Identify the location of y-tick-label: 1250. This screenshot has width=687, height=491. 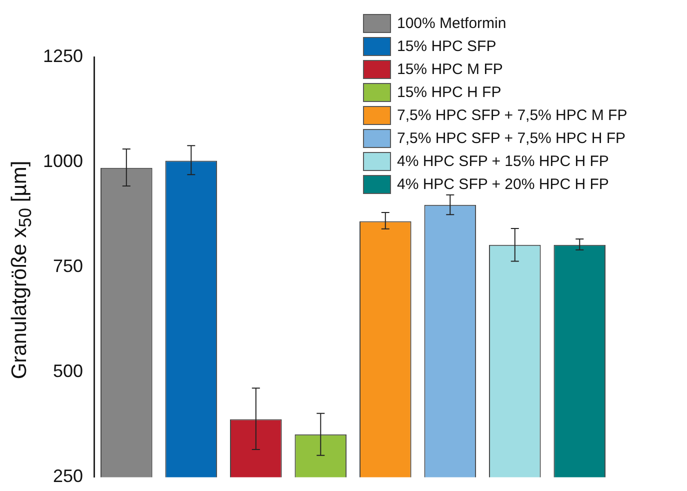
(63, 56).